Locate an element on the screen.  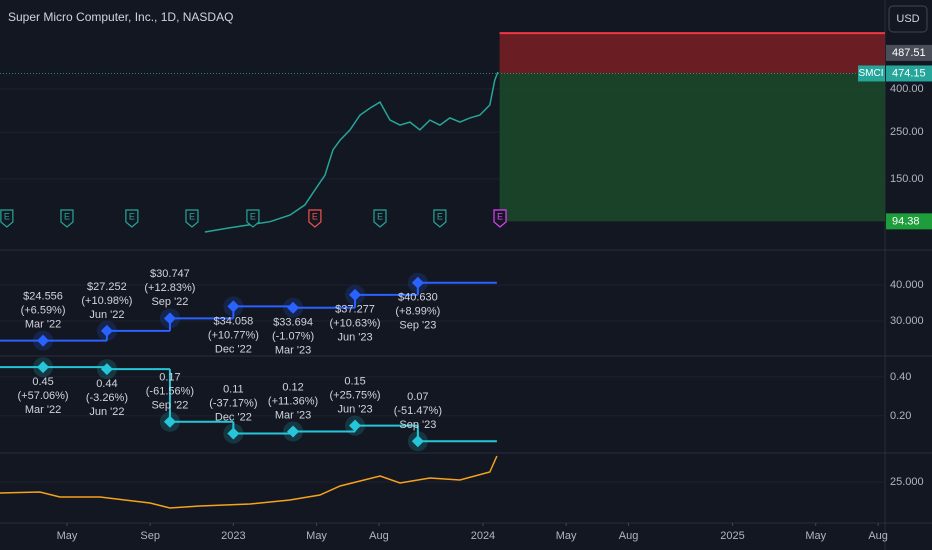
change-label: (-61.56%) is located at coordinates (170, 392).